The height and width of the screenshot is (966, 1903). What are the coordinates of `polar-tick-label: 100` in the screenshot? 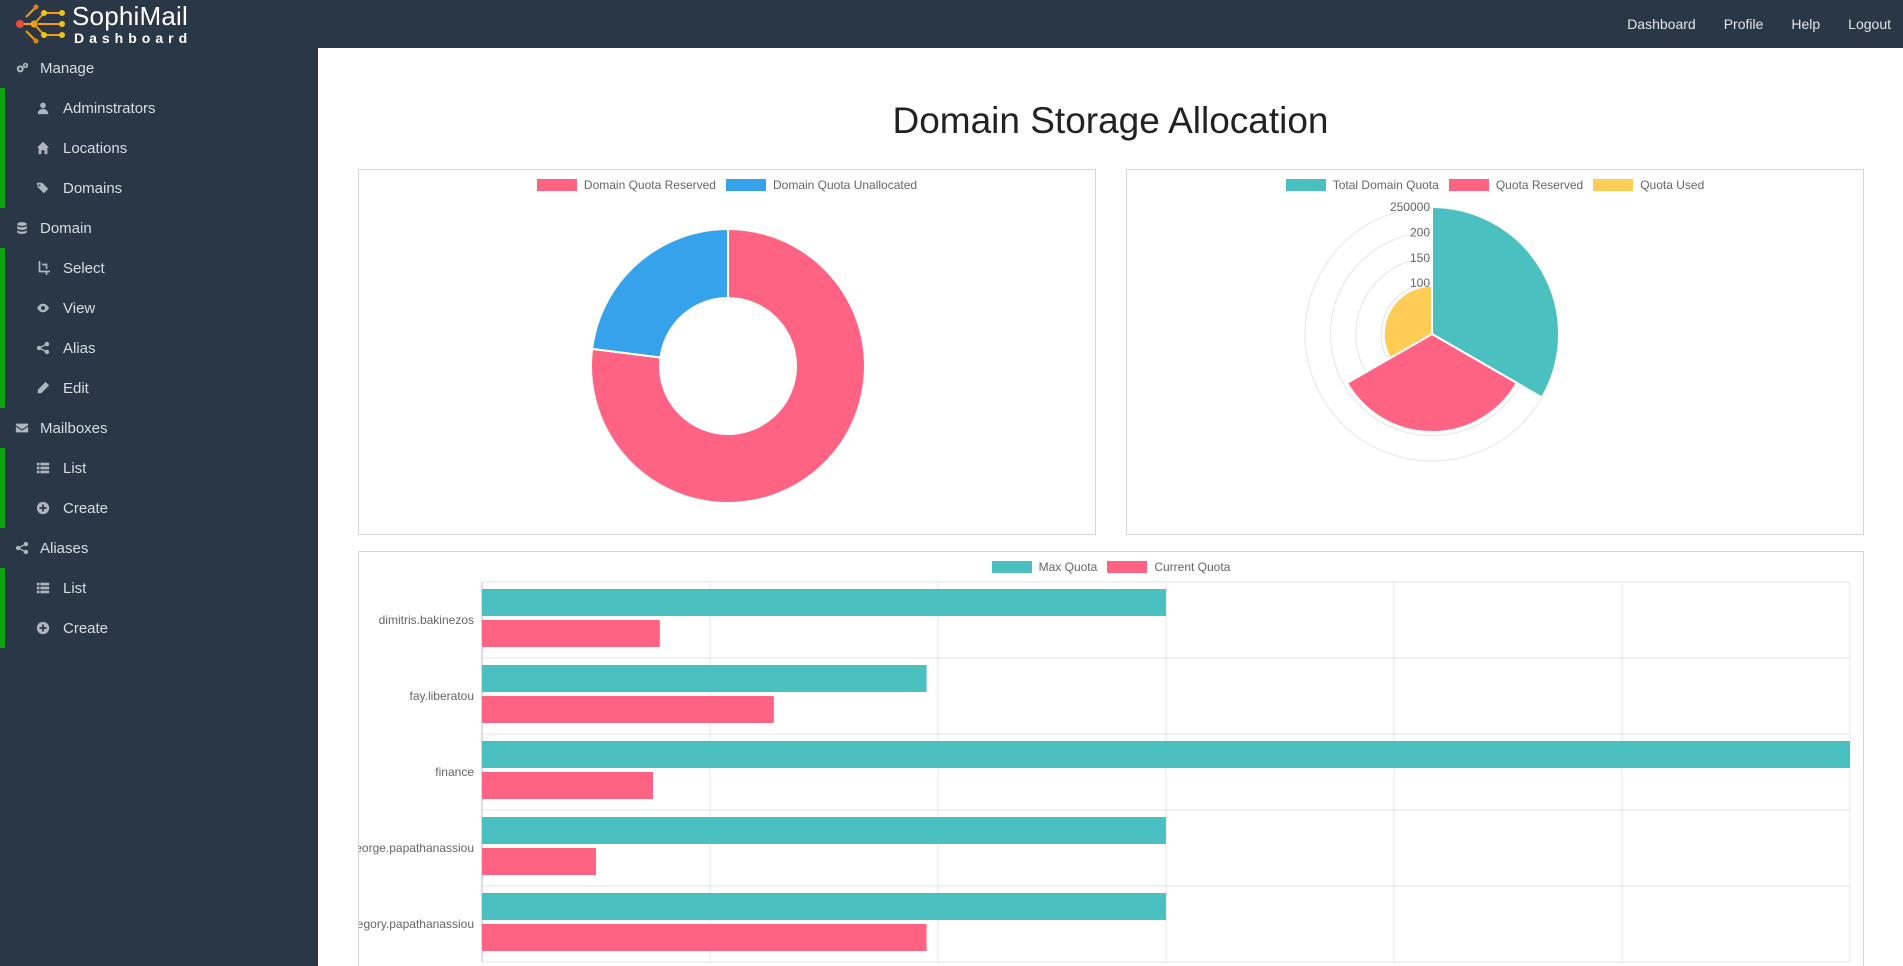 It's located at (1420, 283).